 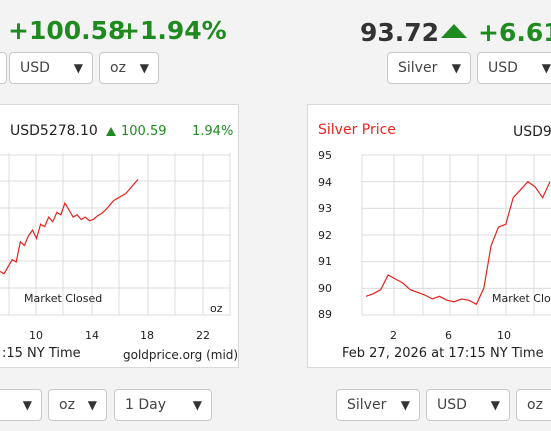 I want to click on bottom-currency-select: USD ▼, so click(x=468, y=405).